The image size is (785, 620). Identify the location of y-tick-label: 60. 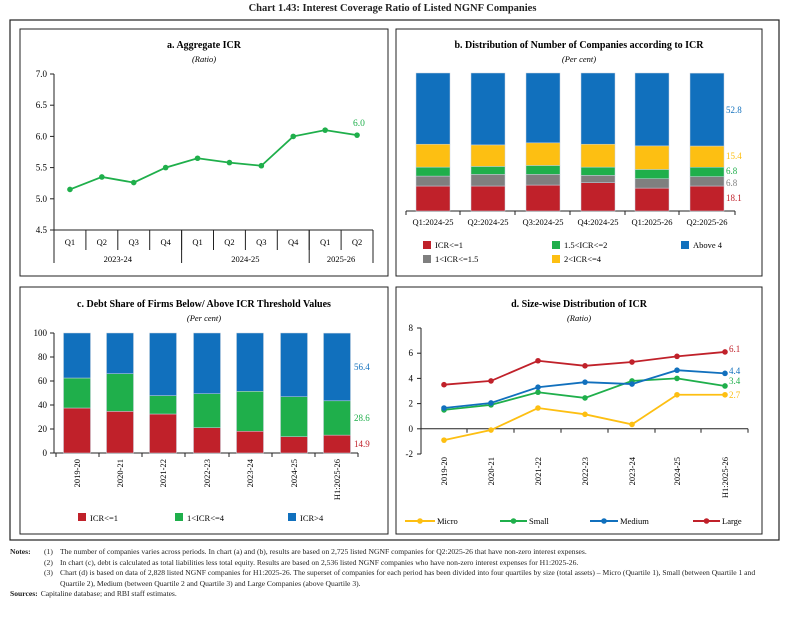
(43, 381).